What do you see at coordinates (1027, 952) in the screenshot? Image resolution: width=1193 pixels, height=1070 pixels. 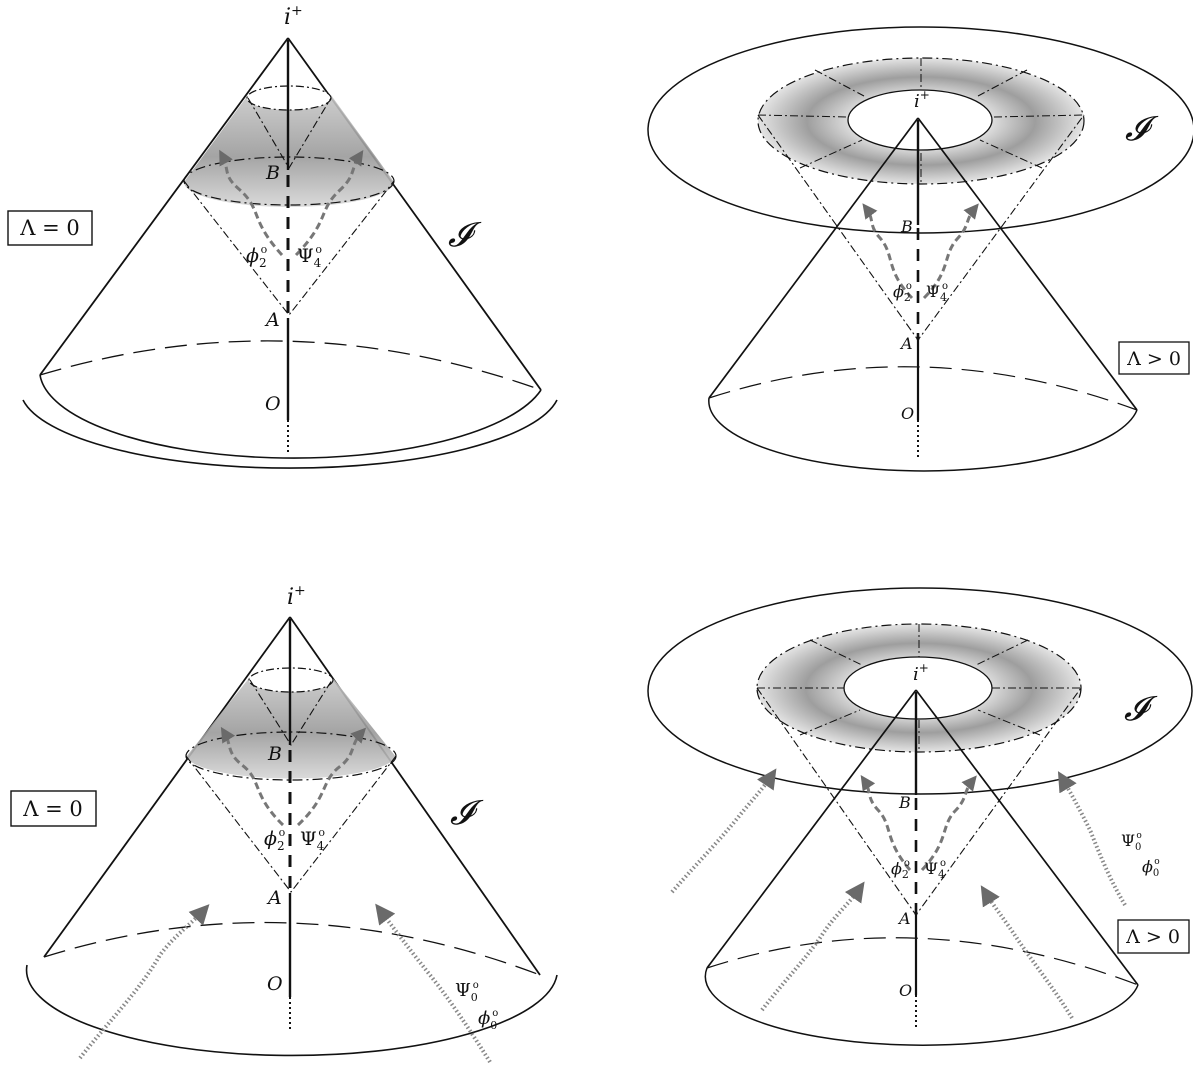 I see `incoming-wave-inner-right` at bounding box center [1027, 952].